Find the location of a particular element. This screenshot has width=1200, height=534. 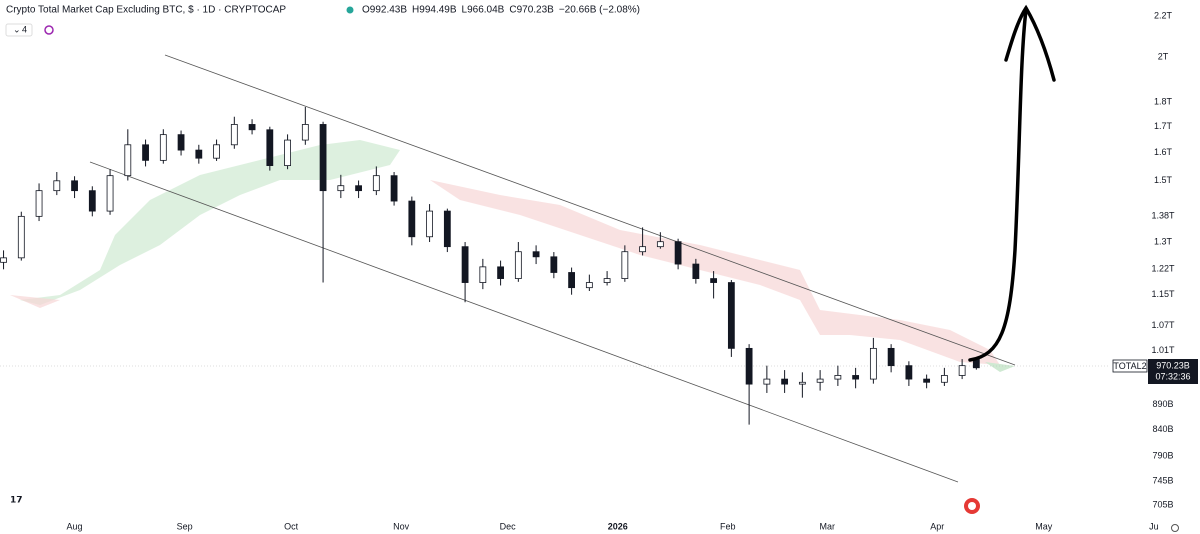

y-tick-label: 890B is located at coordinates (1162, 404).